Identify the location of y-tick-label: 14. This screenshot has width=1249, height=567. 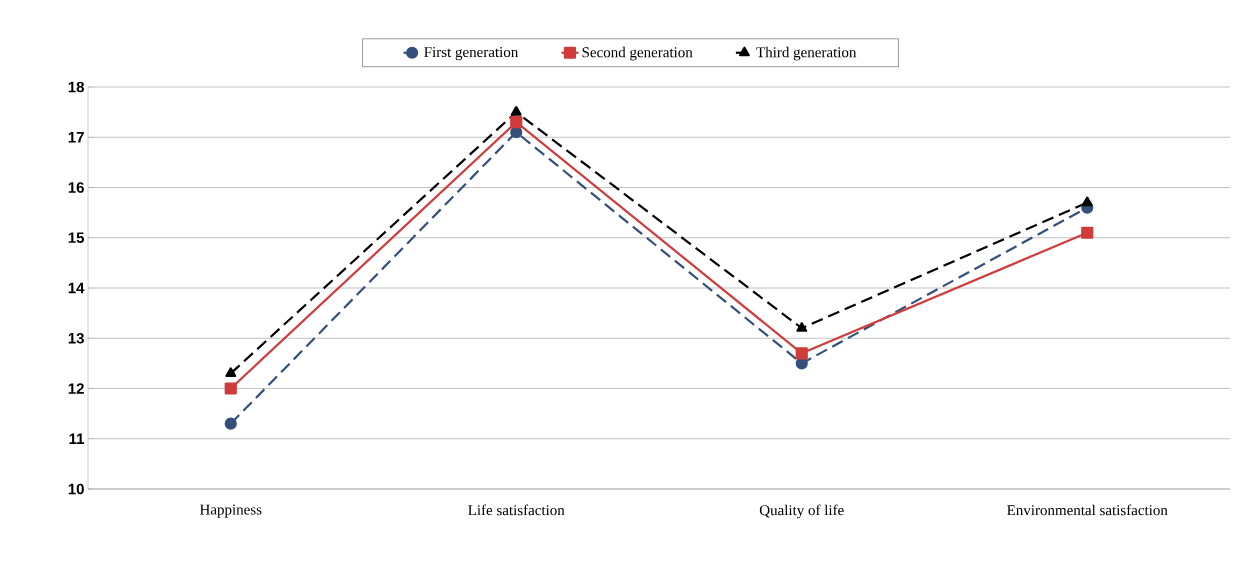
(76, 288).